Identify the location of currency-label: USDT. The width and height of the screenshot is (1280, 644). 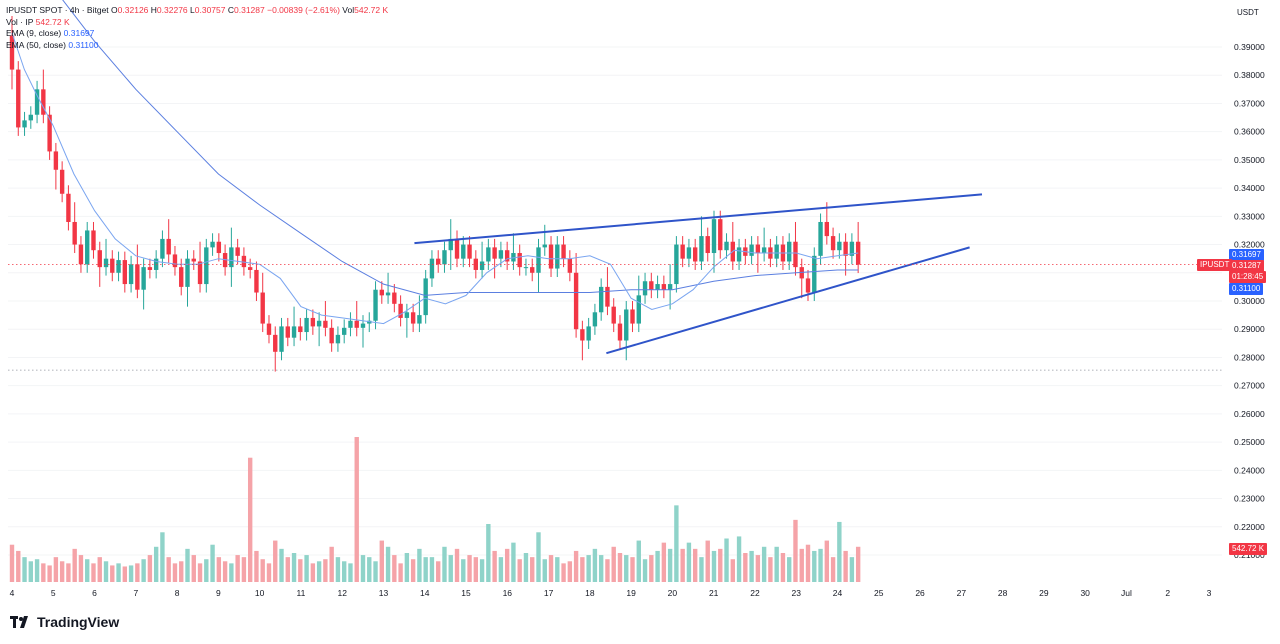
(1248, 12).